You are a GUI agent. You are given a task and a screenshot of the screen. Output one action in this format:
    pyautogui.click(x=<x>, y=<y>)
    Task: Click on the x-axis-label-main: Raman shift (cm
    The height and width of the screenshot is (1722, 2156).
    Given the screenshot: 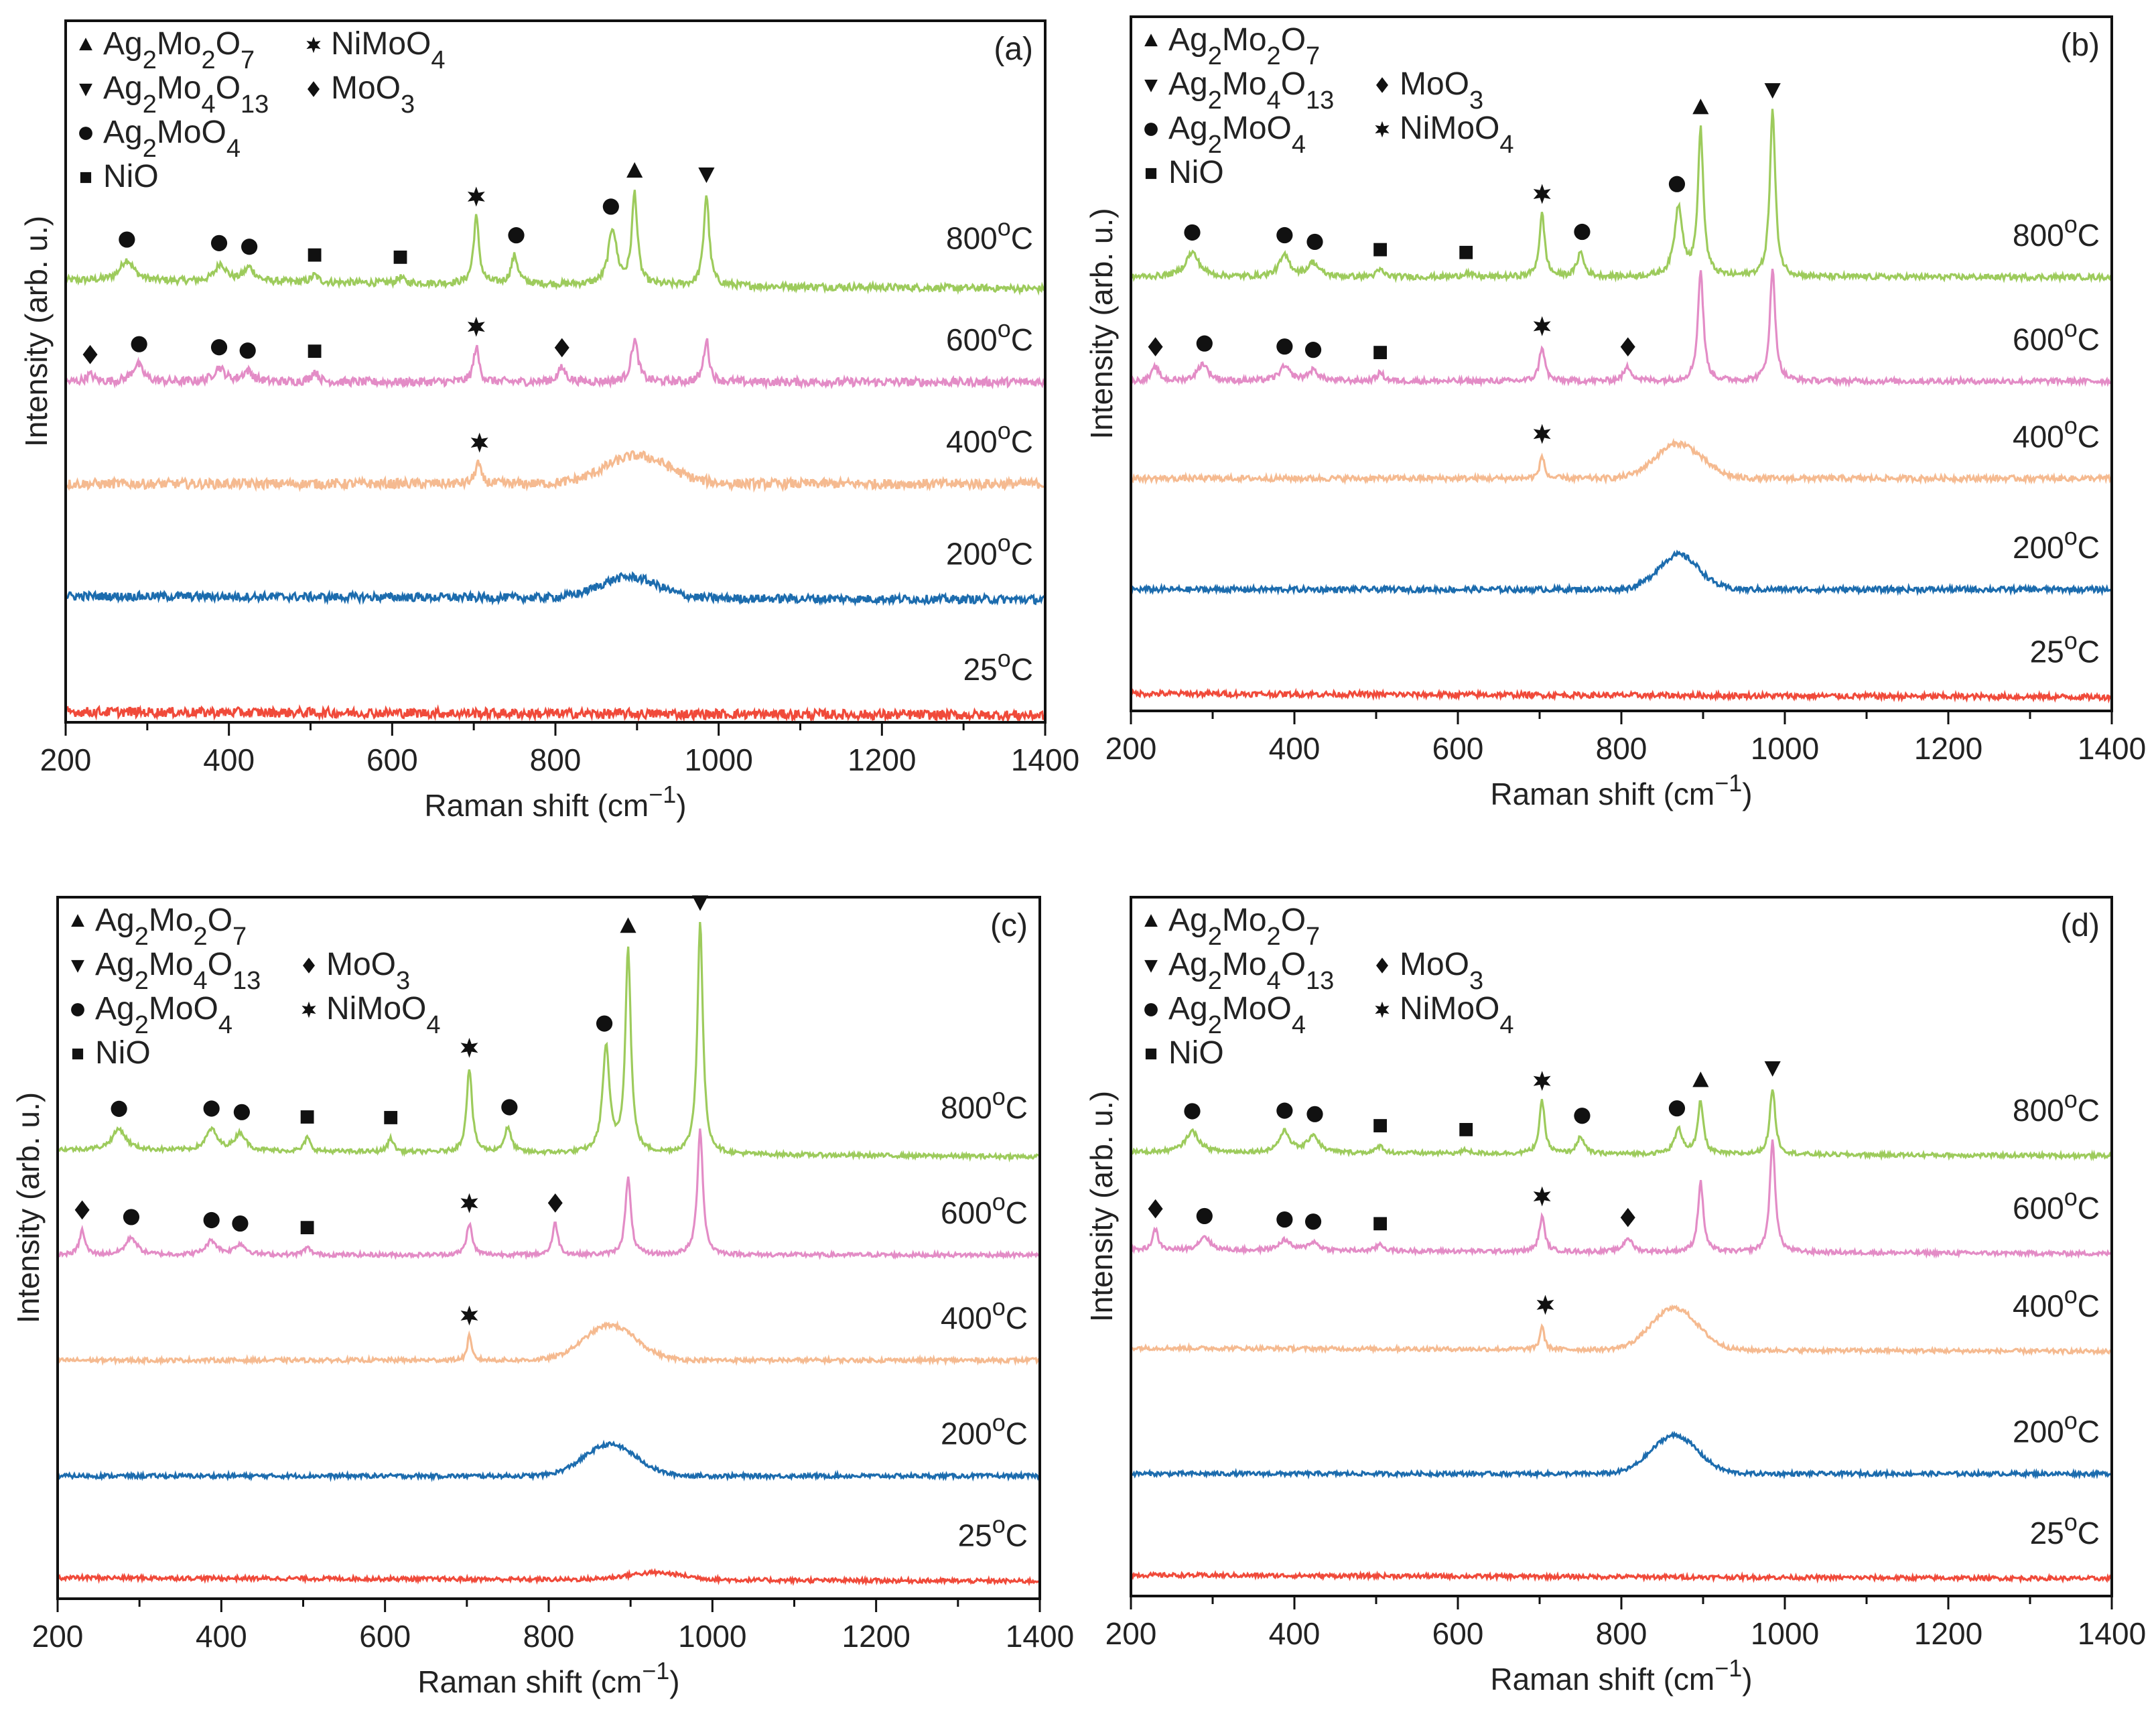 What is the action you would take?
    pyautogui.click(x=529, y=1681)
    